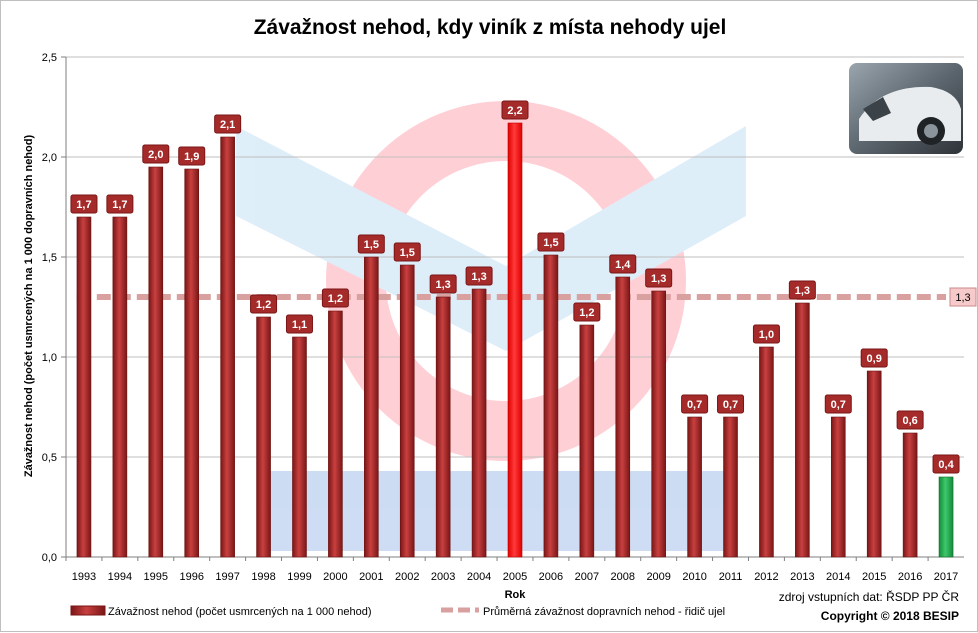 The width and height of the screenshot is (978, 633). I want to click on y-tick-label: 1,0, so click(49, 358).